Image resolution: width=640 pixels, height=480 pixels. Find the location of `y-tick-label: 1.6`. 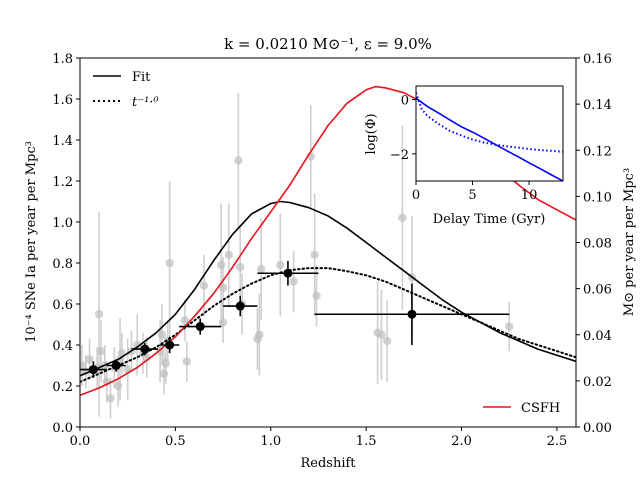

y-tick-label: 1.6 is located at coordinates (62, 100).